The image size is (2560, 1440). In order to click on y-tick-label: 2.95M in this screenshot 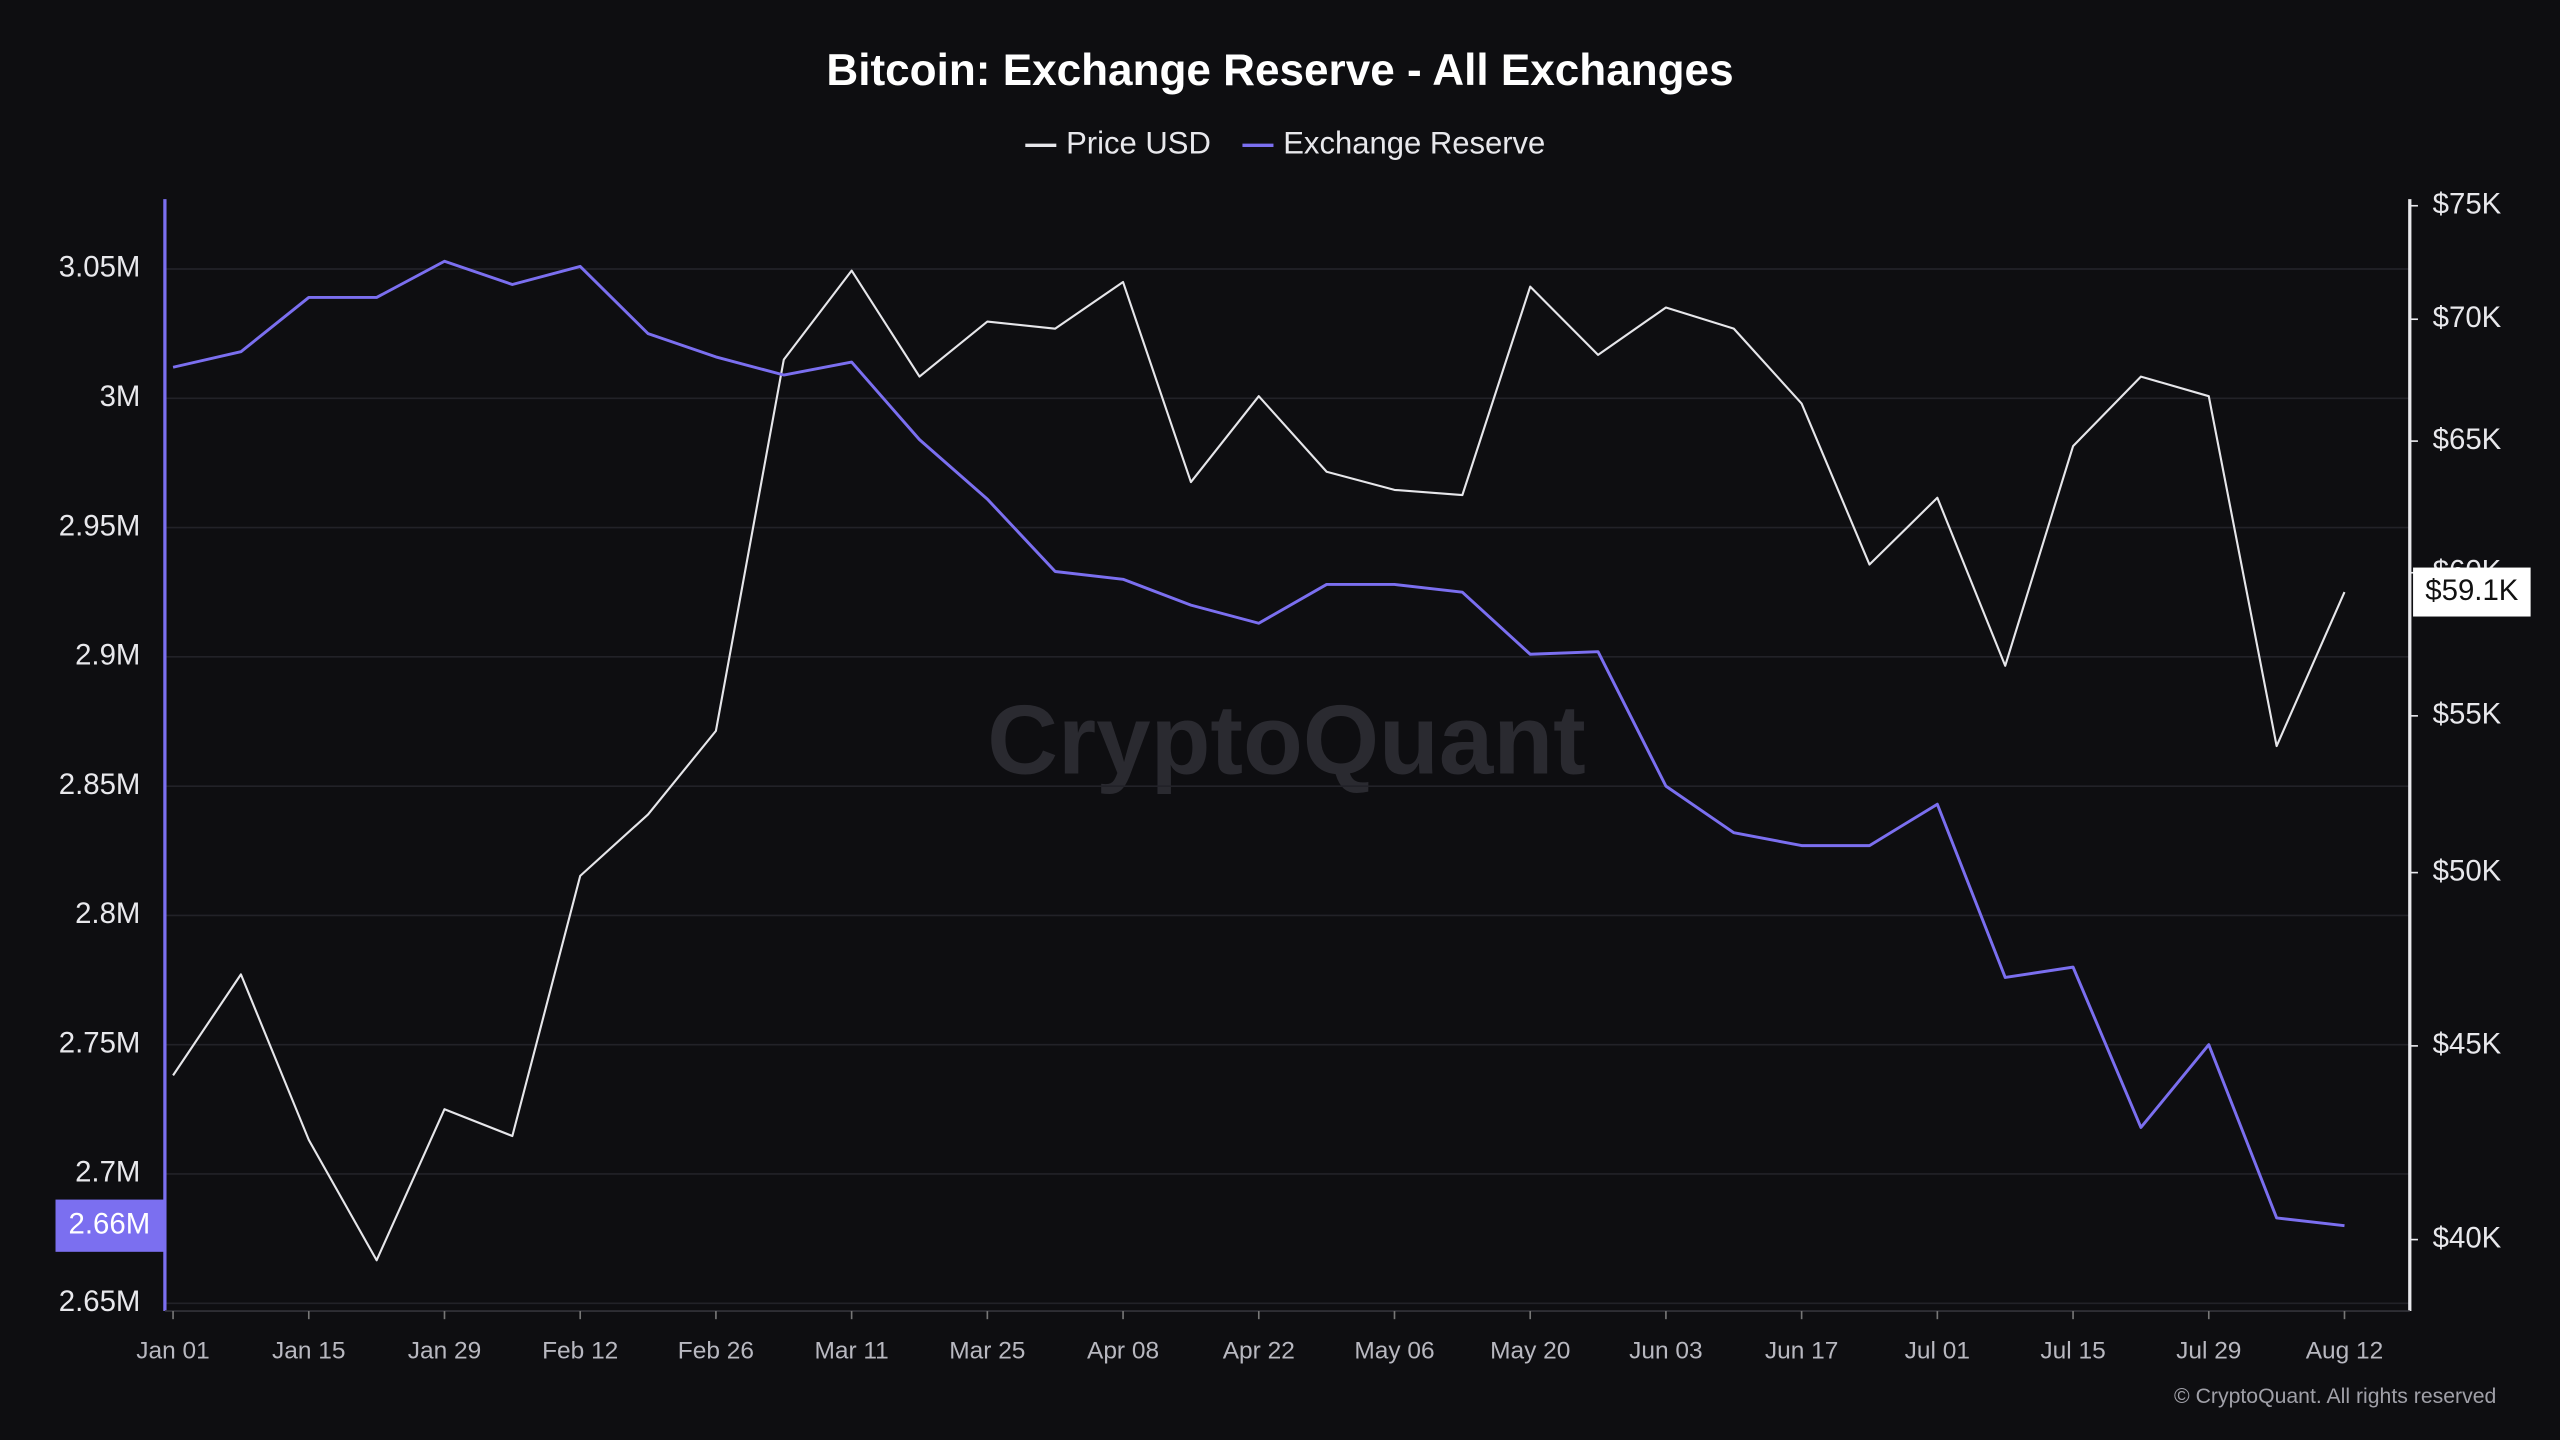, I will do `click(100, 525)`.